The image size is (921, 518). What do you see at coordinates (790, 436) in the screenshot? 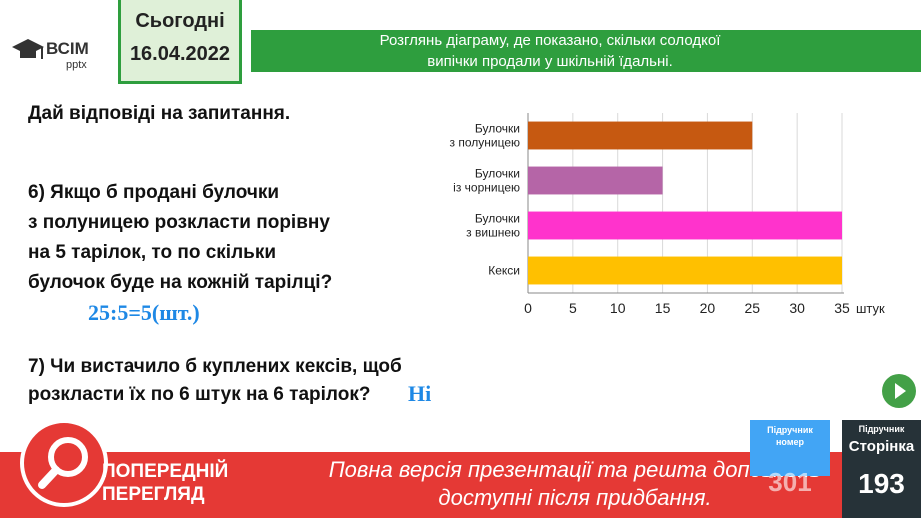
I see `textbook-number-label: Підручник номер` at bounding box center [790, 436].